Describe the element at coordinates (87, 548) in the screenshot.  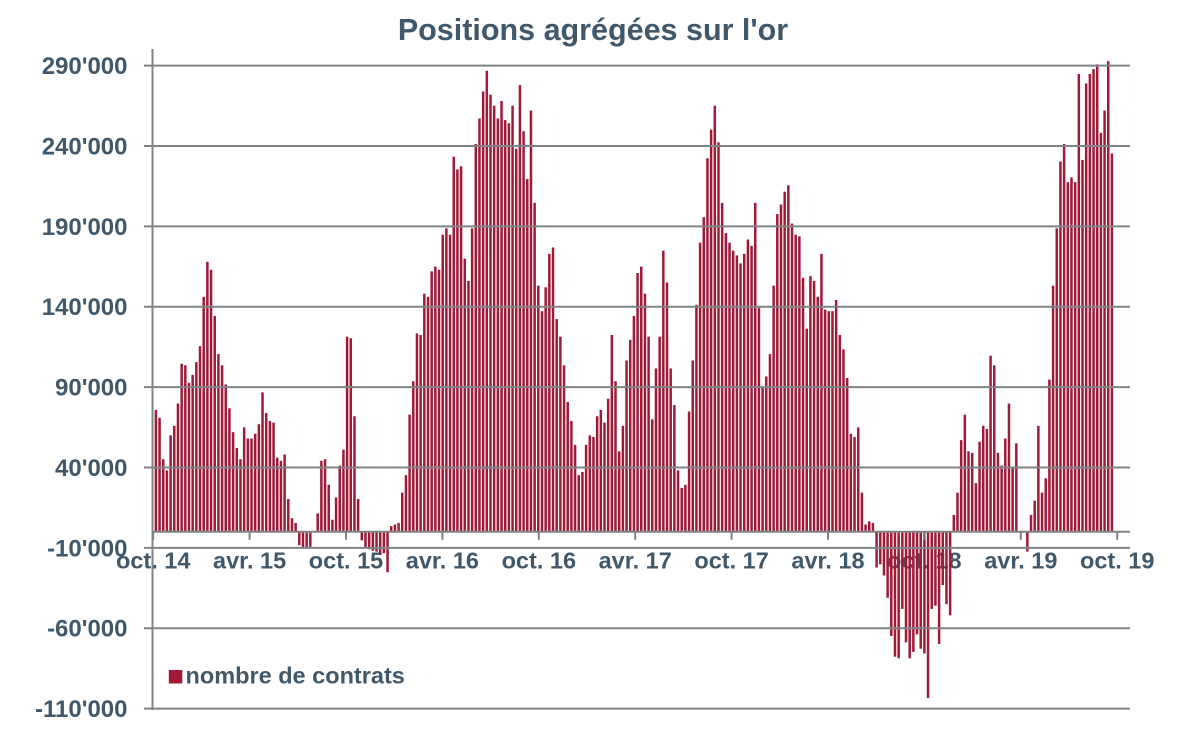
I see `svg-text: -10'000` at that location.